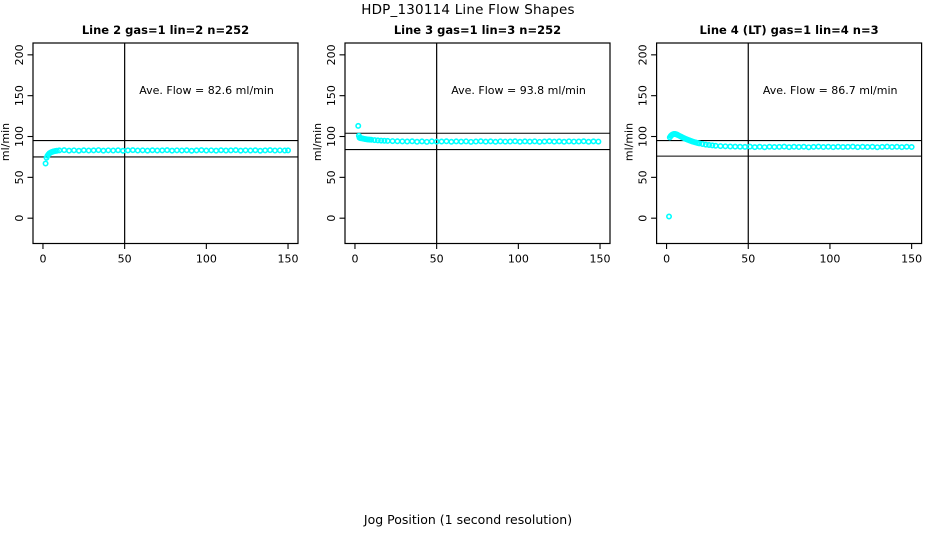 The height and width of the screenshot is (540, 936). I want to click on panel-title: Line 2 gas=1 lin=2 n=252, so click(165, 30).